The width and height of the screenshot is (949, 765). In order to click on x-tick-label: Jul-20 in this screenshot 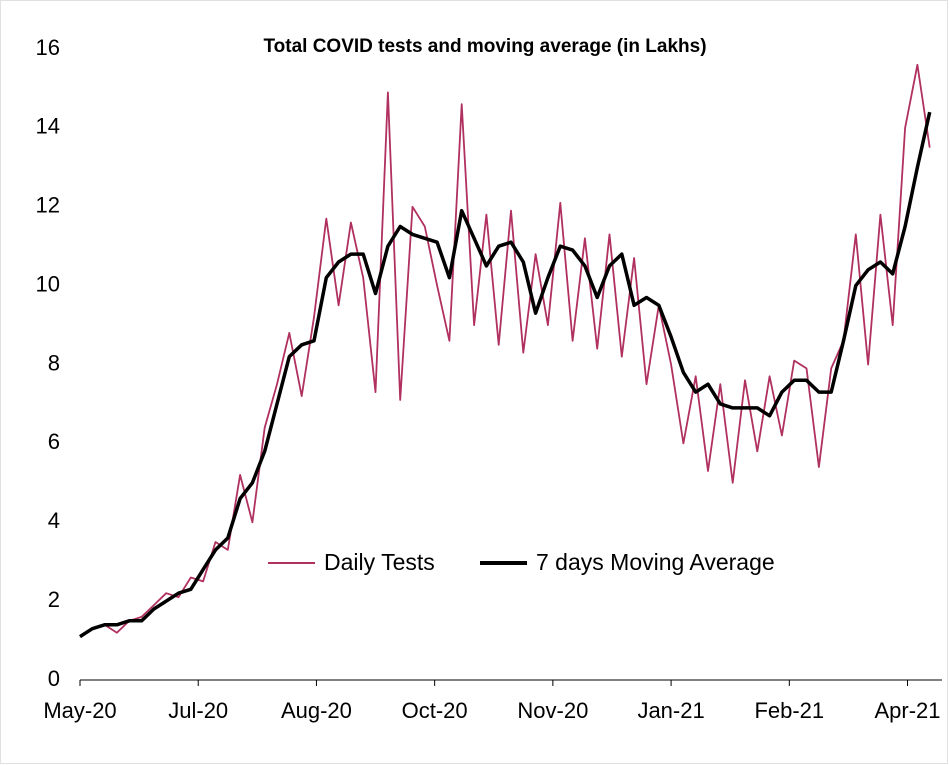, I will do `click(198, 710)`.